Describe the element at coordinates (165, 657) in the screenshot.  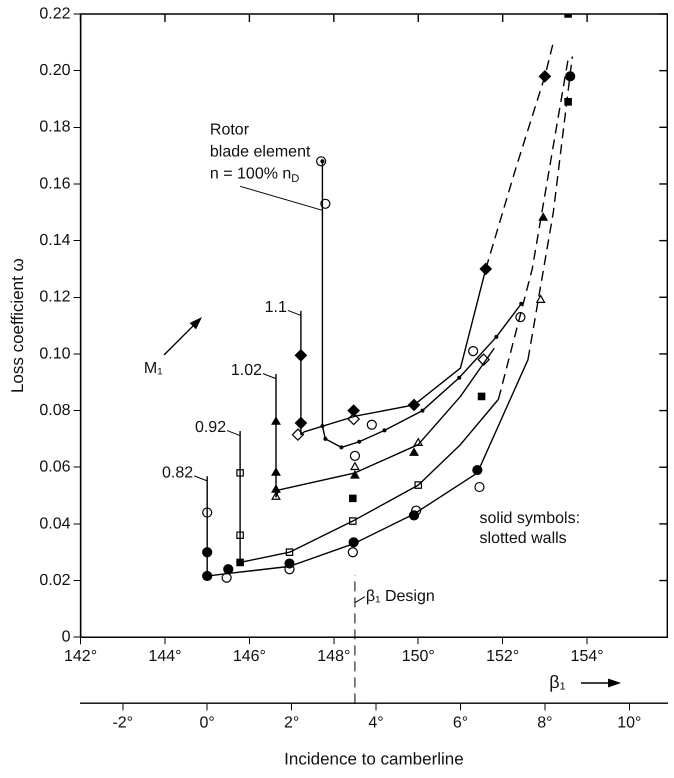
I see `x-tick-label: 144°` at that location.